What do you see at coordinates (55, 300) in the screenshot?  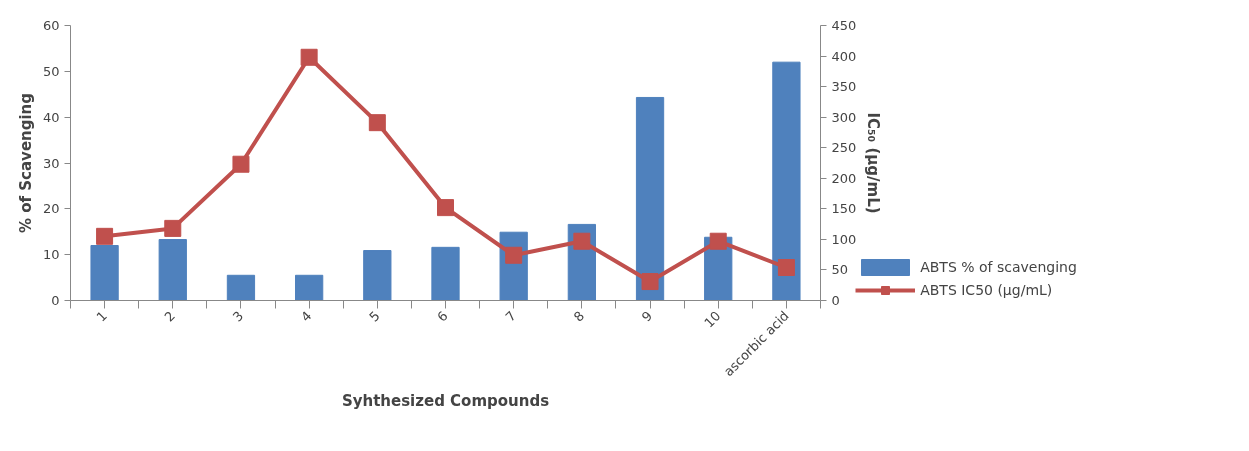 I see `y-tick-label: 0` at bounding box center [55, 300].